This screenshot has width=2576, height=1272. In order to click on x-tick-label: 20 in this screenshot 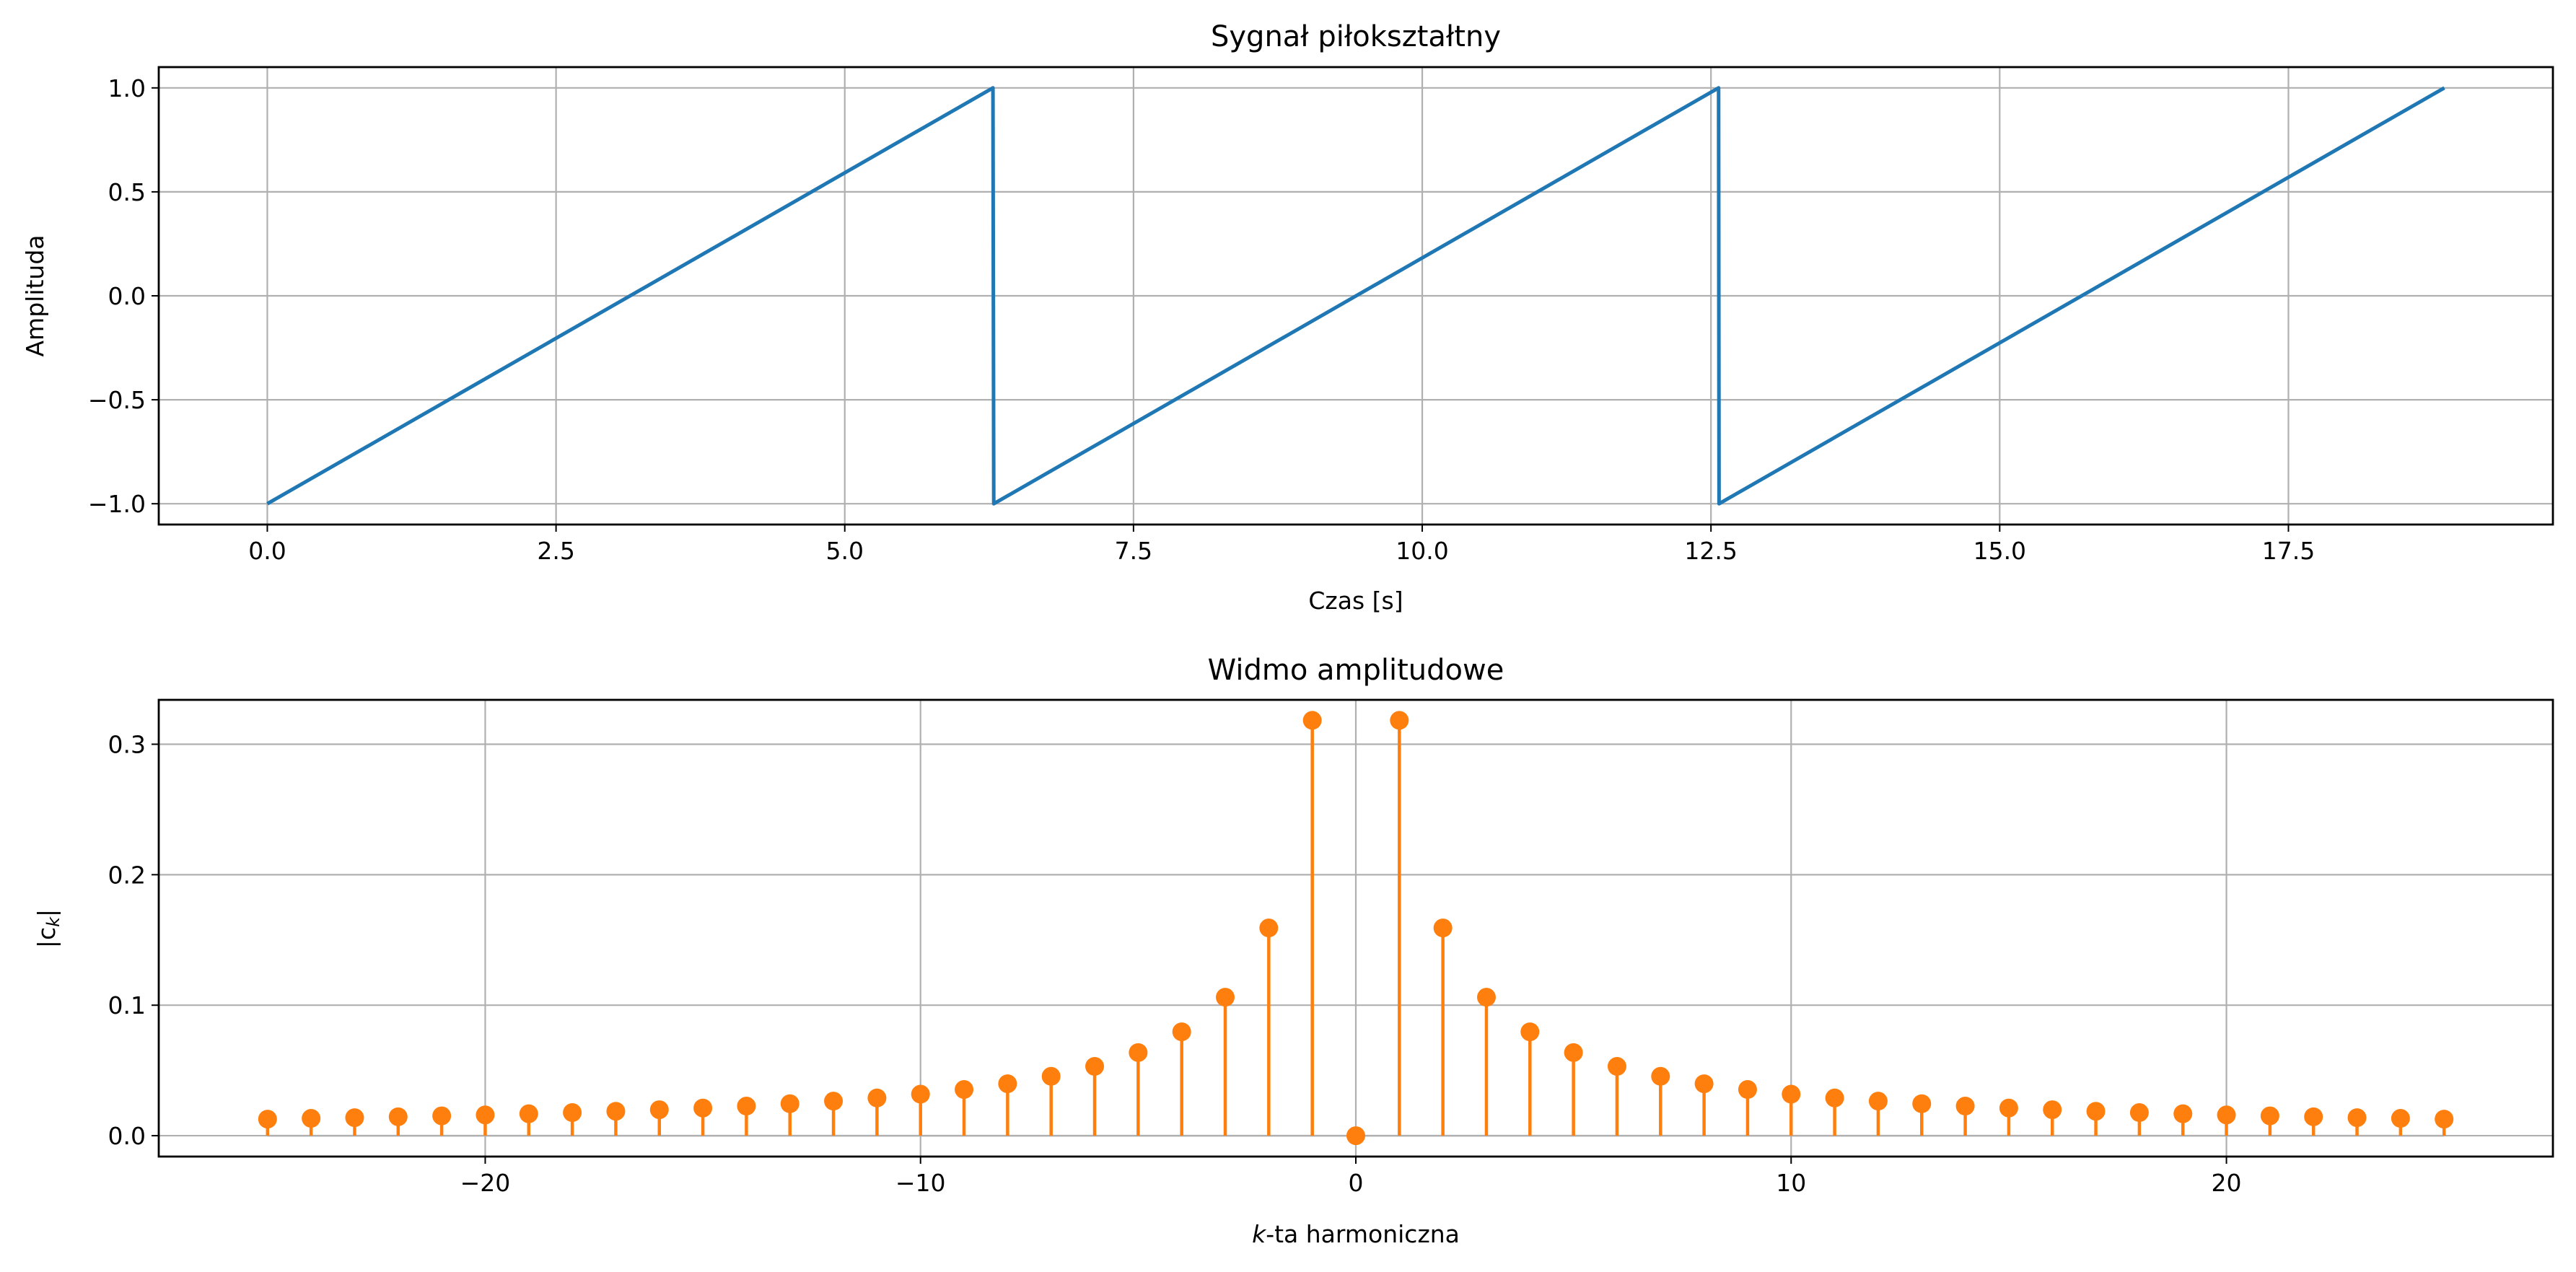, I will do `click(2227, 1183)`.